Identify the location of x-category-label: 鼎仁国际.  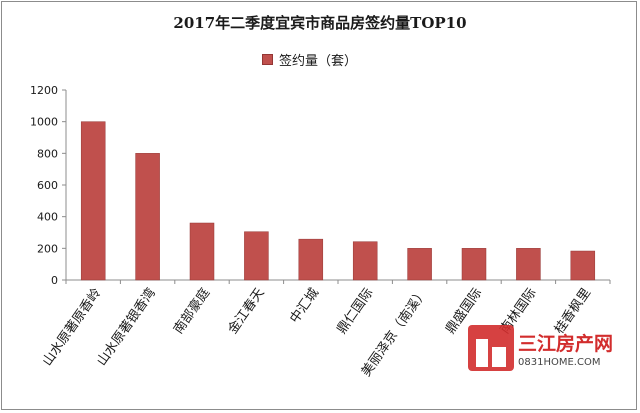
(355, 311).